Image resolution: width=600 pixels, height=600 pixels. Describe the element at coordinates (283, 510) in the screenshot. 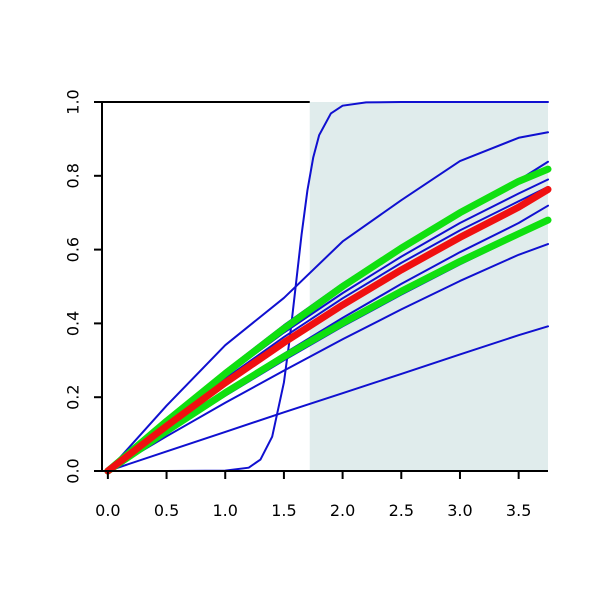

I see `x-tick-label: 1.5` at that location.